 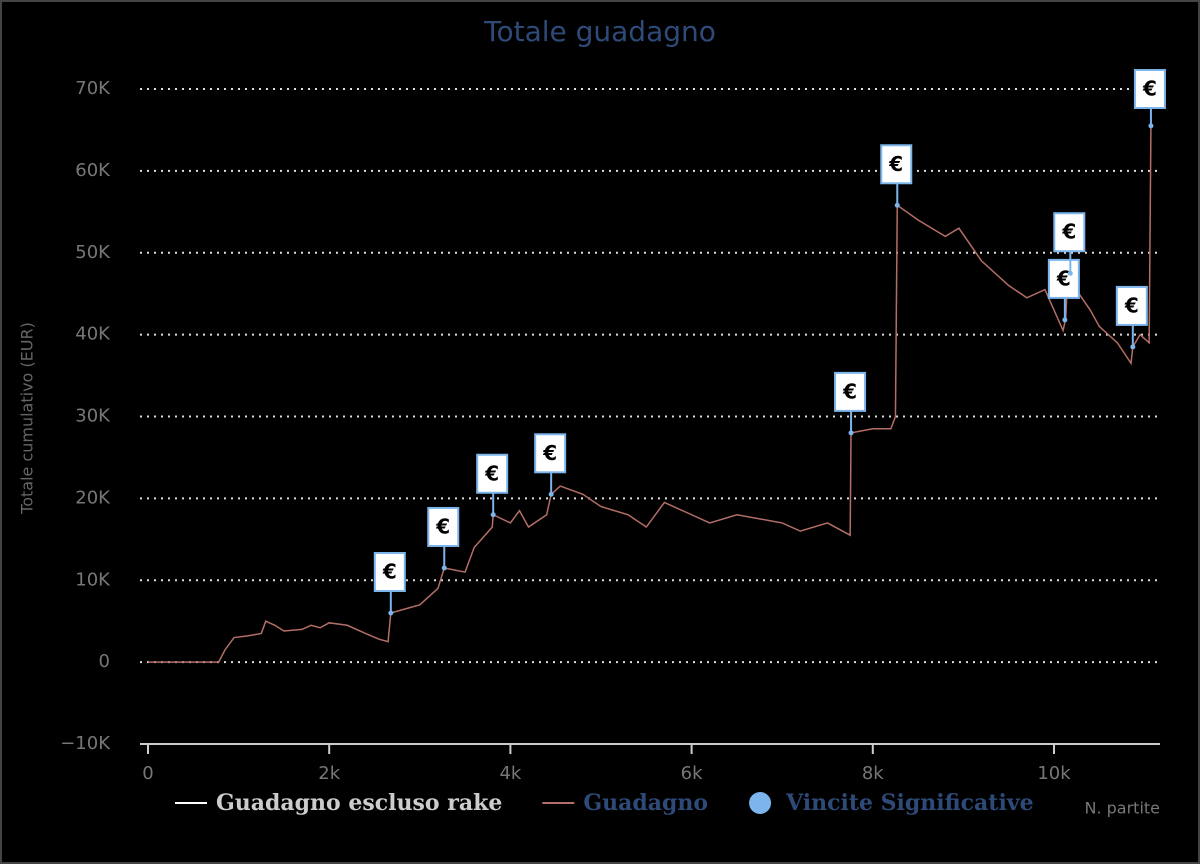 What do you see at coordinates (93, 497) in the screenshot?
I see `y-tick-label: 20K` at bounding box center [93, 497].